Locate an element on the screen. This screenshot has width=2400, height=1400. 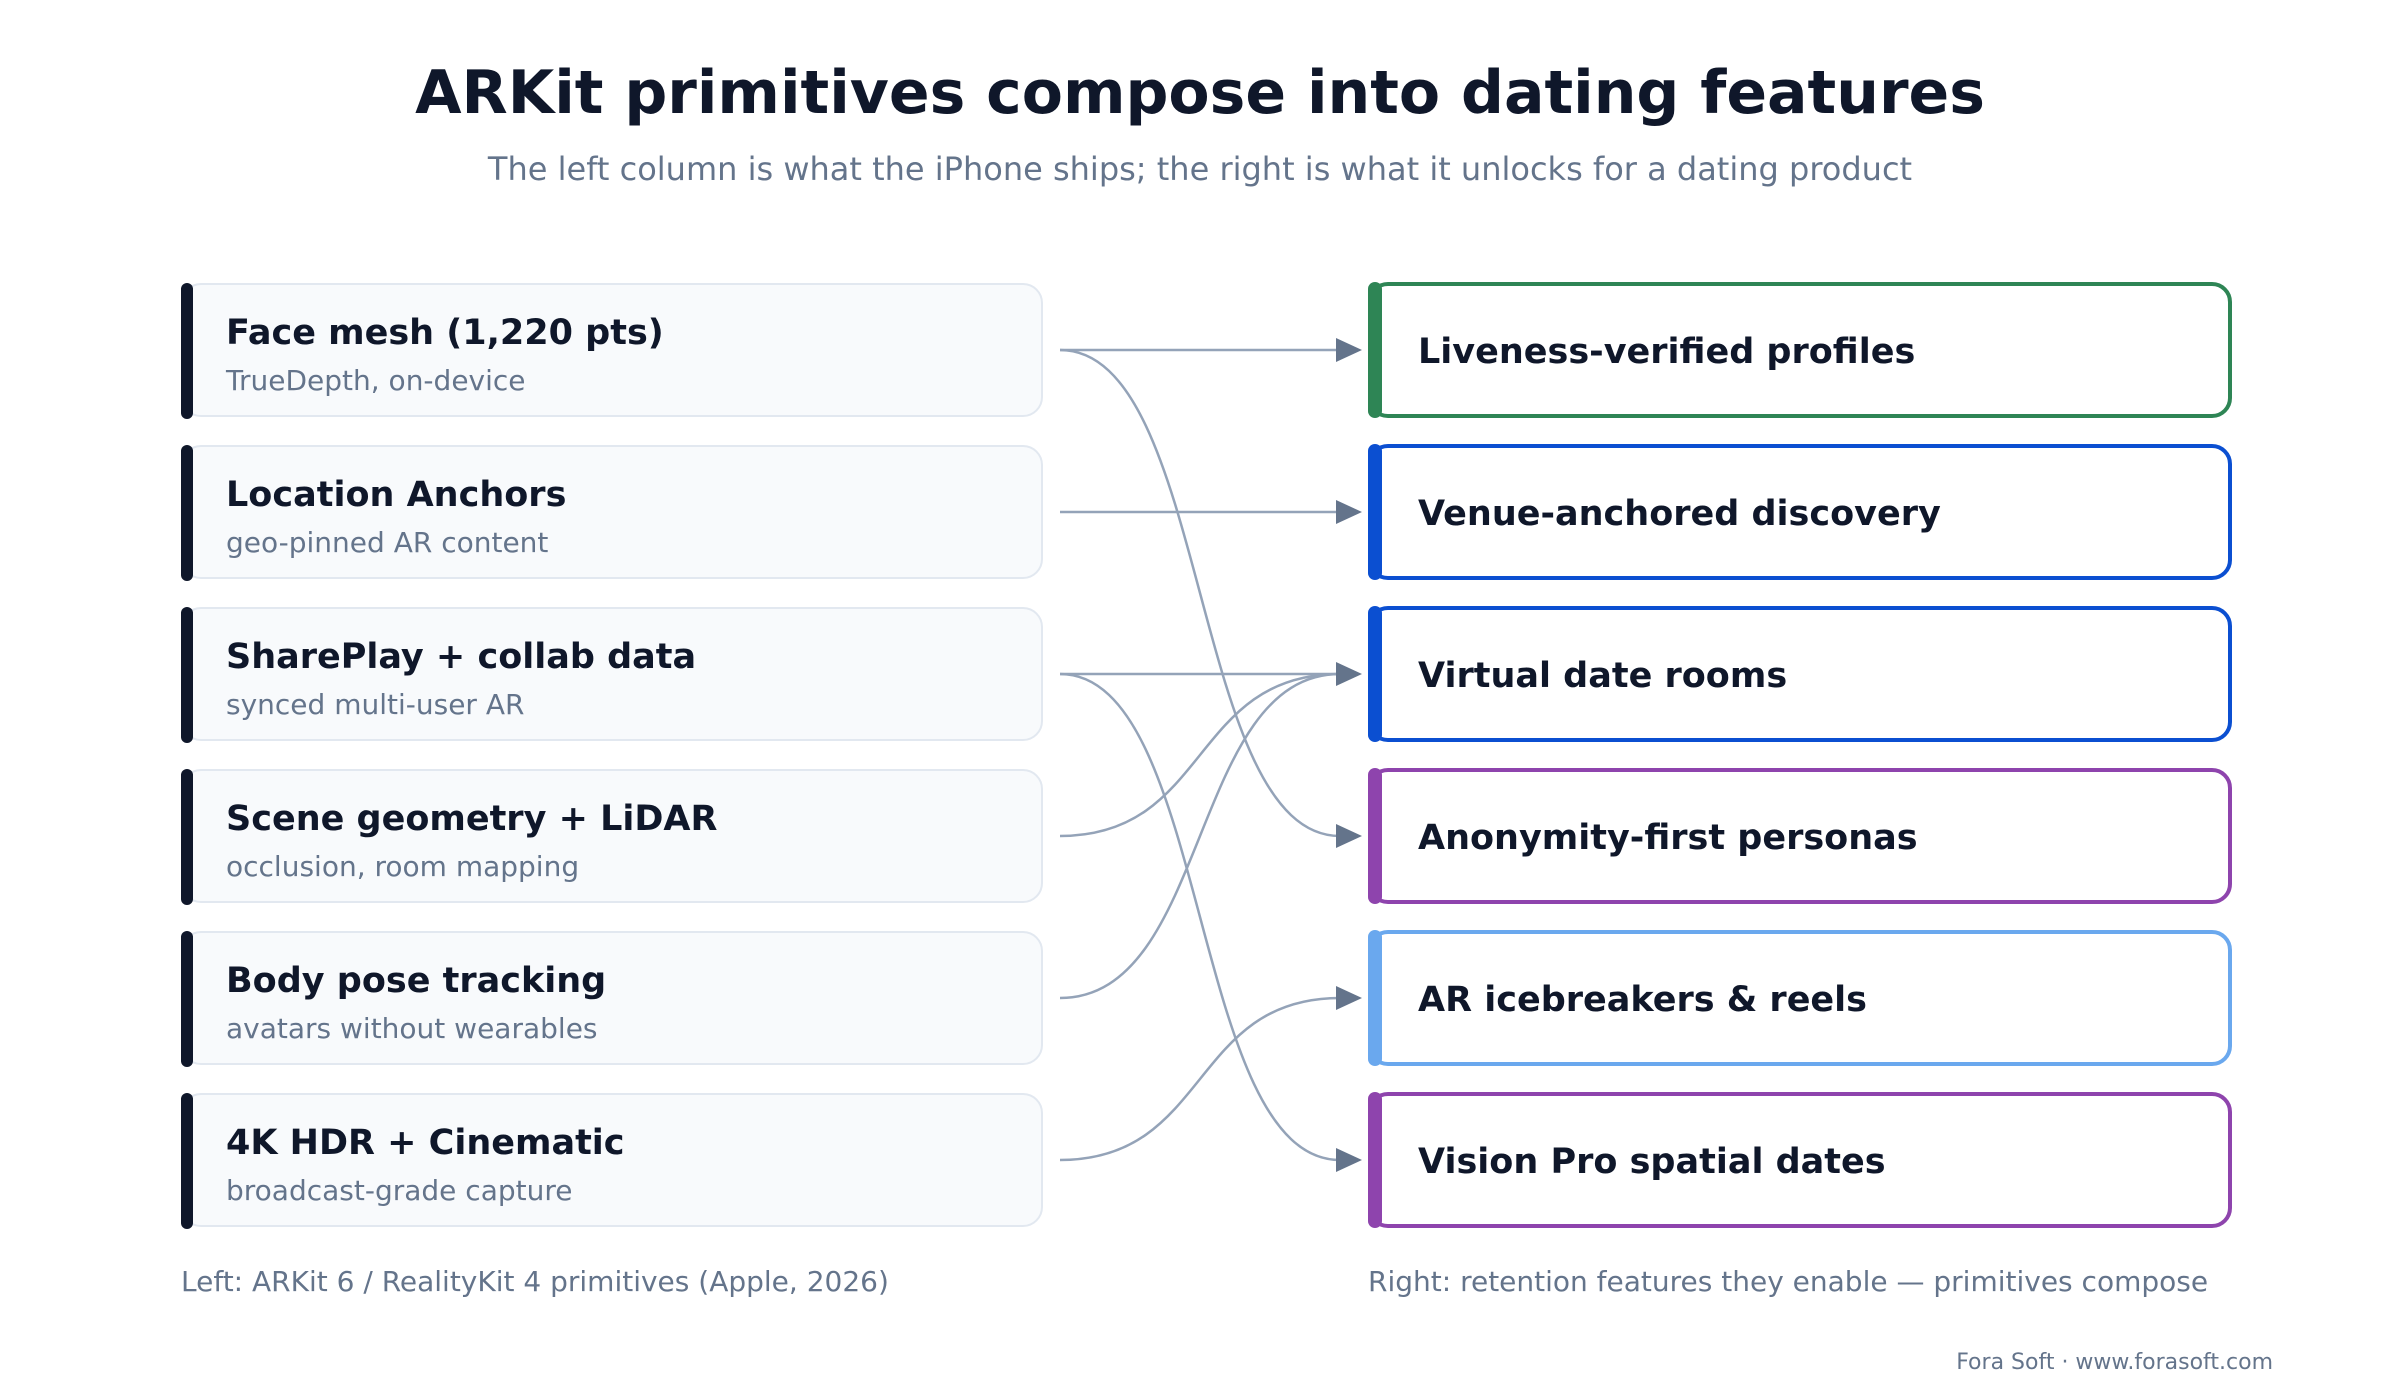
primitive-name: Location Anchors is located at coordinates (396, 495).